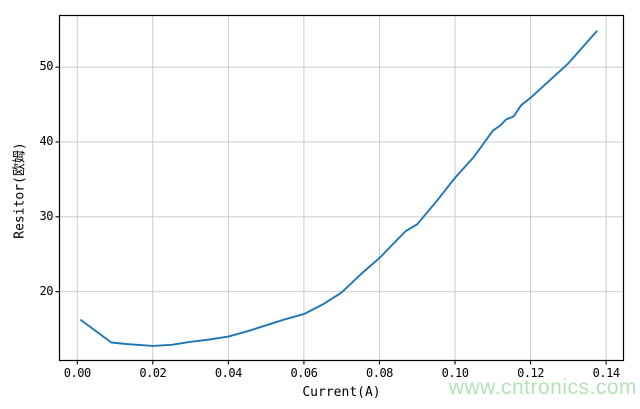 The width and height of the screenshot is (640, 409). What do you see at coordinates (542, 387) in the screenshot?
I see `watermark-text: www.cntronics.com` at bounding box center [542, 387].